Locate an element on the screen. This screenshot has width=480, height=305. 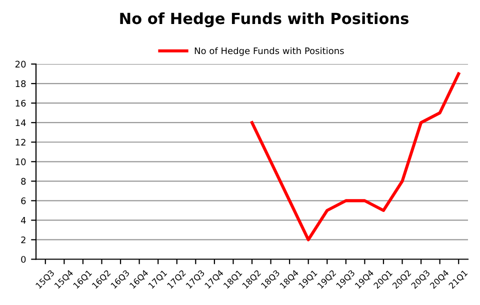
y-tick-label: 16 is located at coordinates (21, 103).